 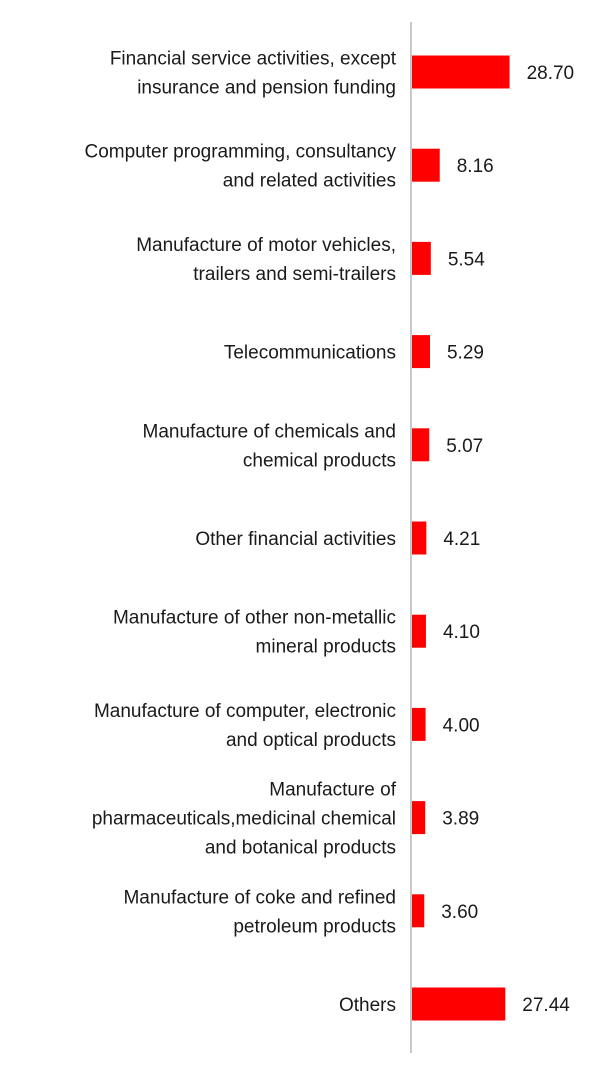 I want to click on category-label-line: mineral products, so click(x=326, y=647).